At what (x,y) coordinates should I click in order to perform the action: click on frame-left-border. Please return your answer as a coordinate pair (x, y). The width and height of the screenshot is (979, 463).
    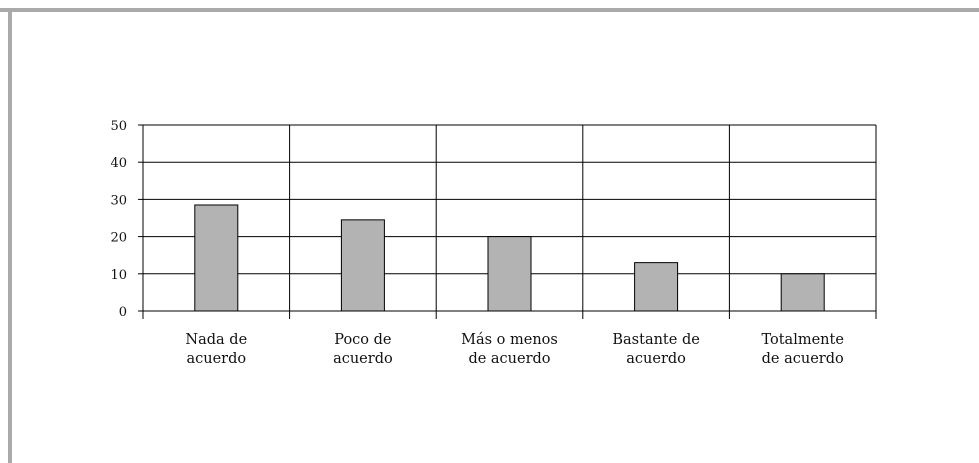
    Looking at the image, I should click on (10, 235).